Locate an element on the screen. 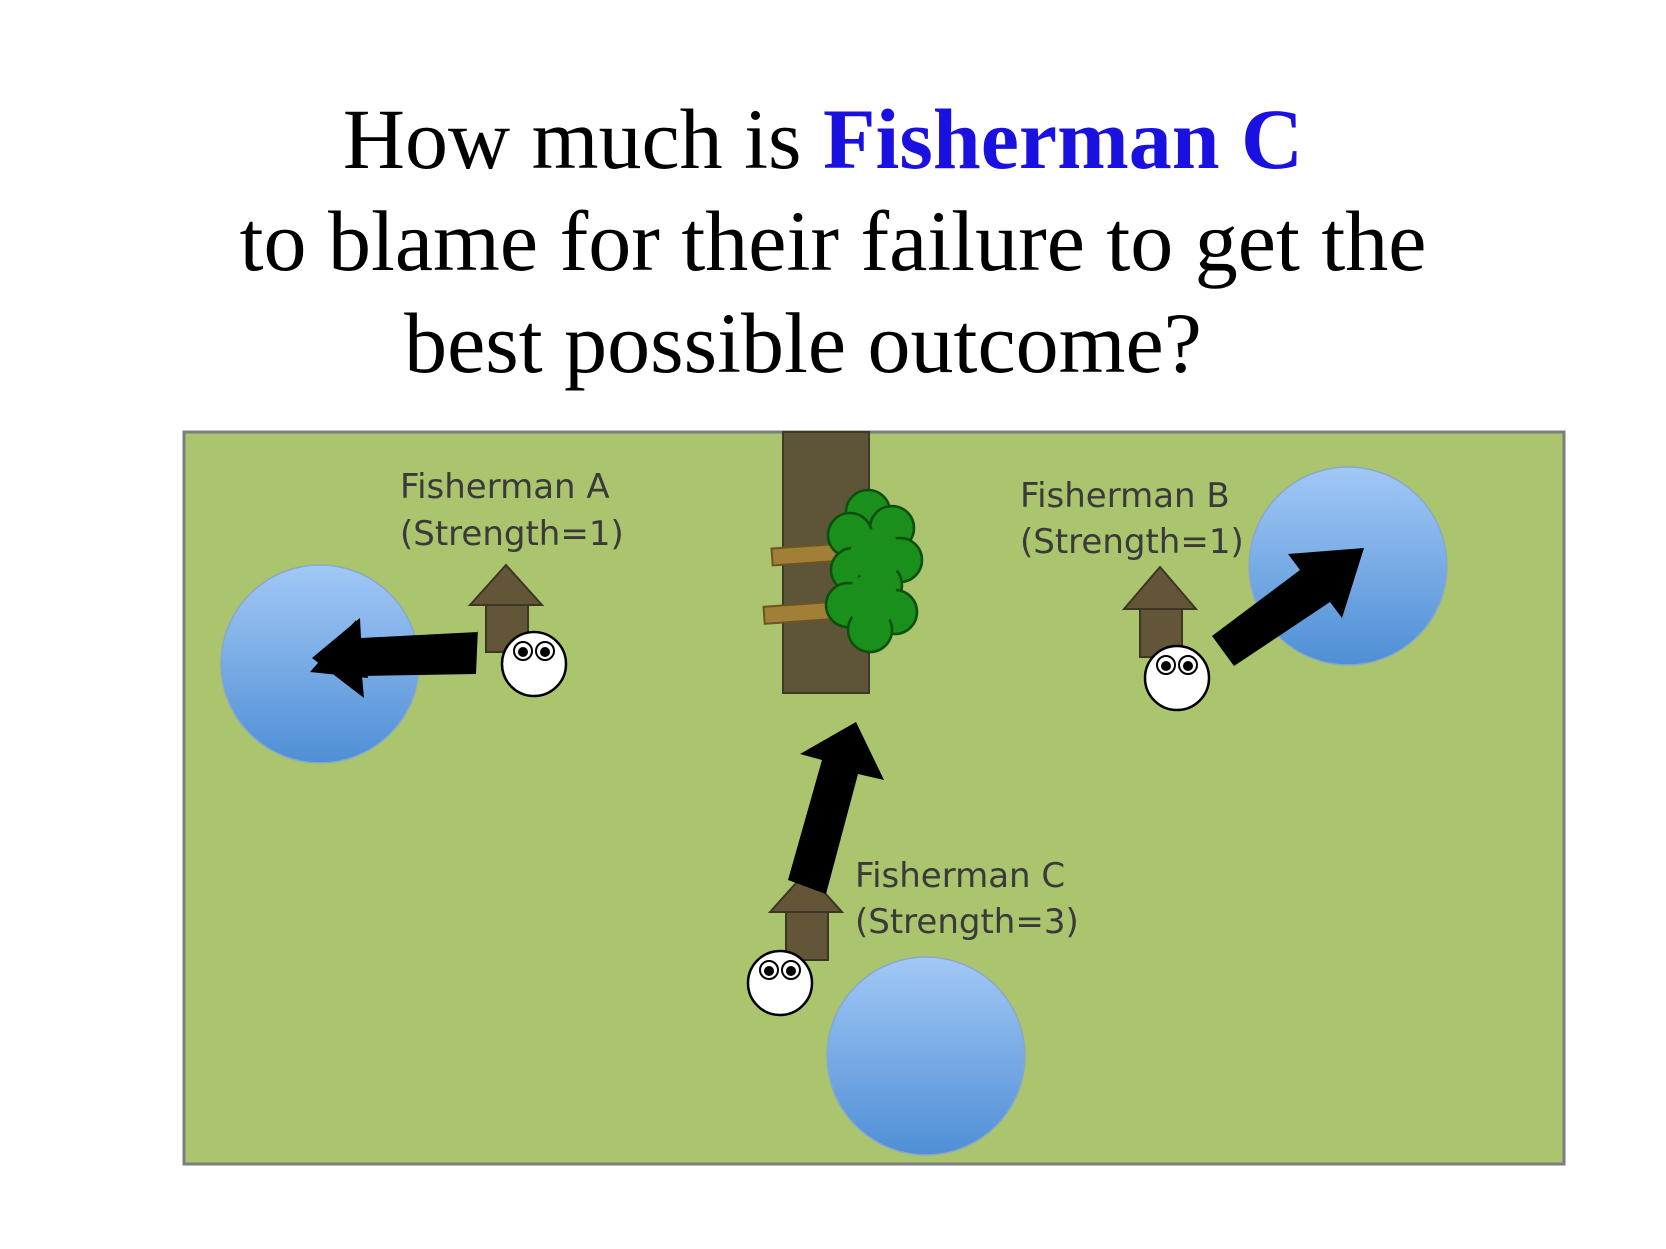 The image size is (1666, 1249). fisherman-a: Fisherman A (Strength=1) is located at coordinates (467, 582).